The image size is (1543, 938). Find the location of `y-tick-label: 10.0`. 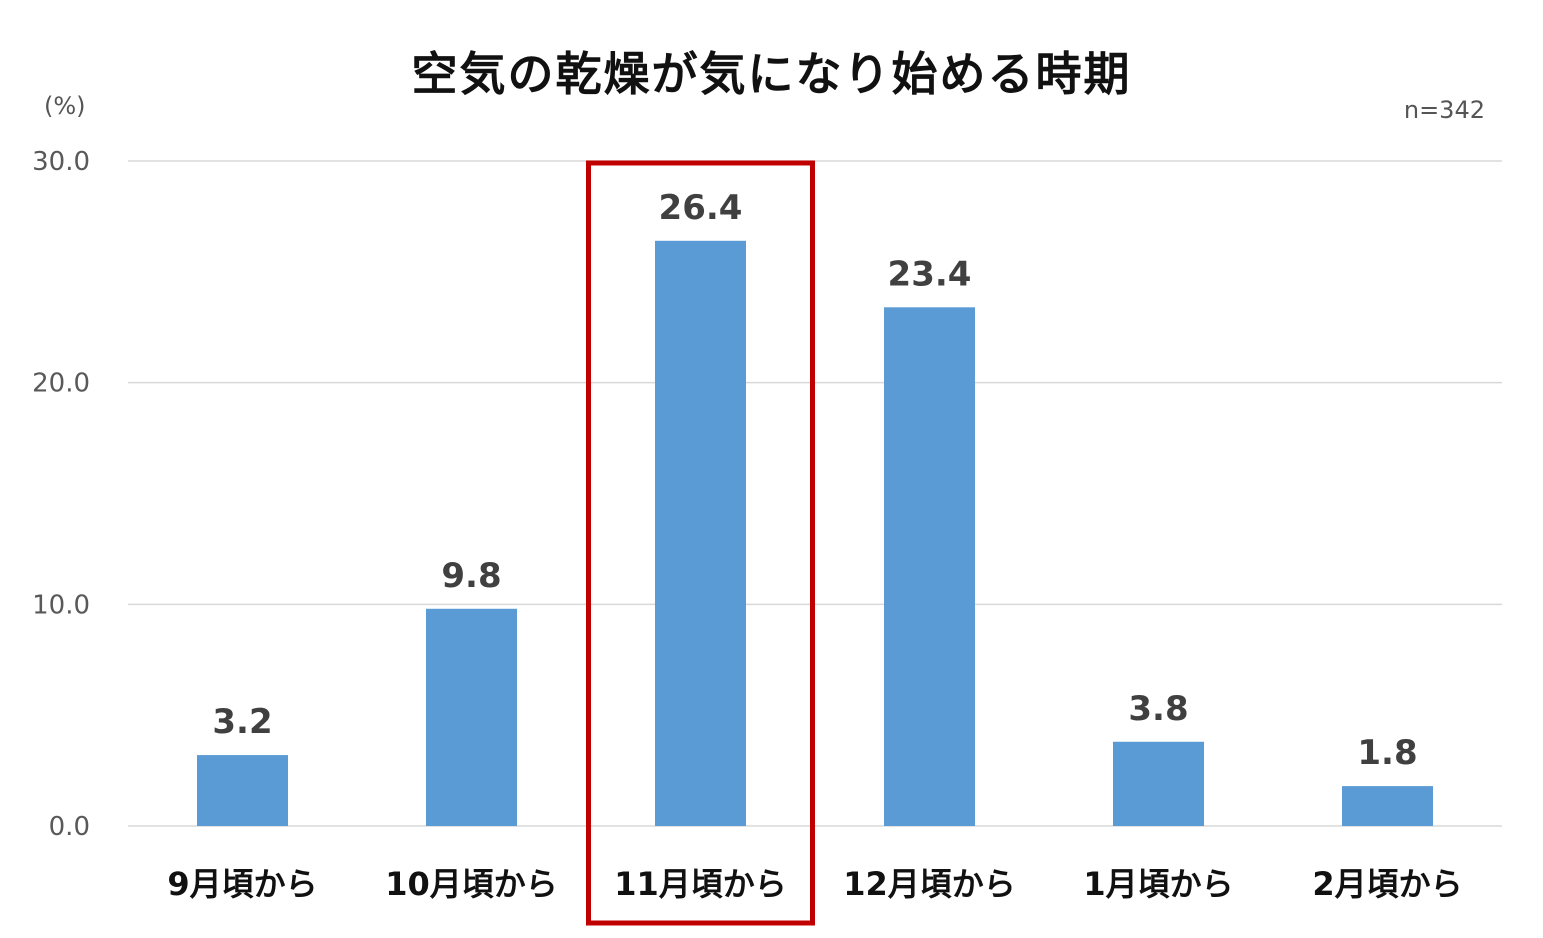

y-tick-label: 10.0 is located at coordinates (61, 605).